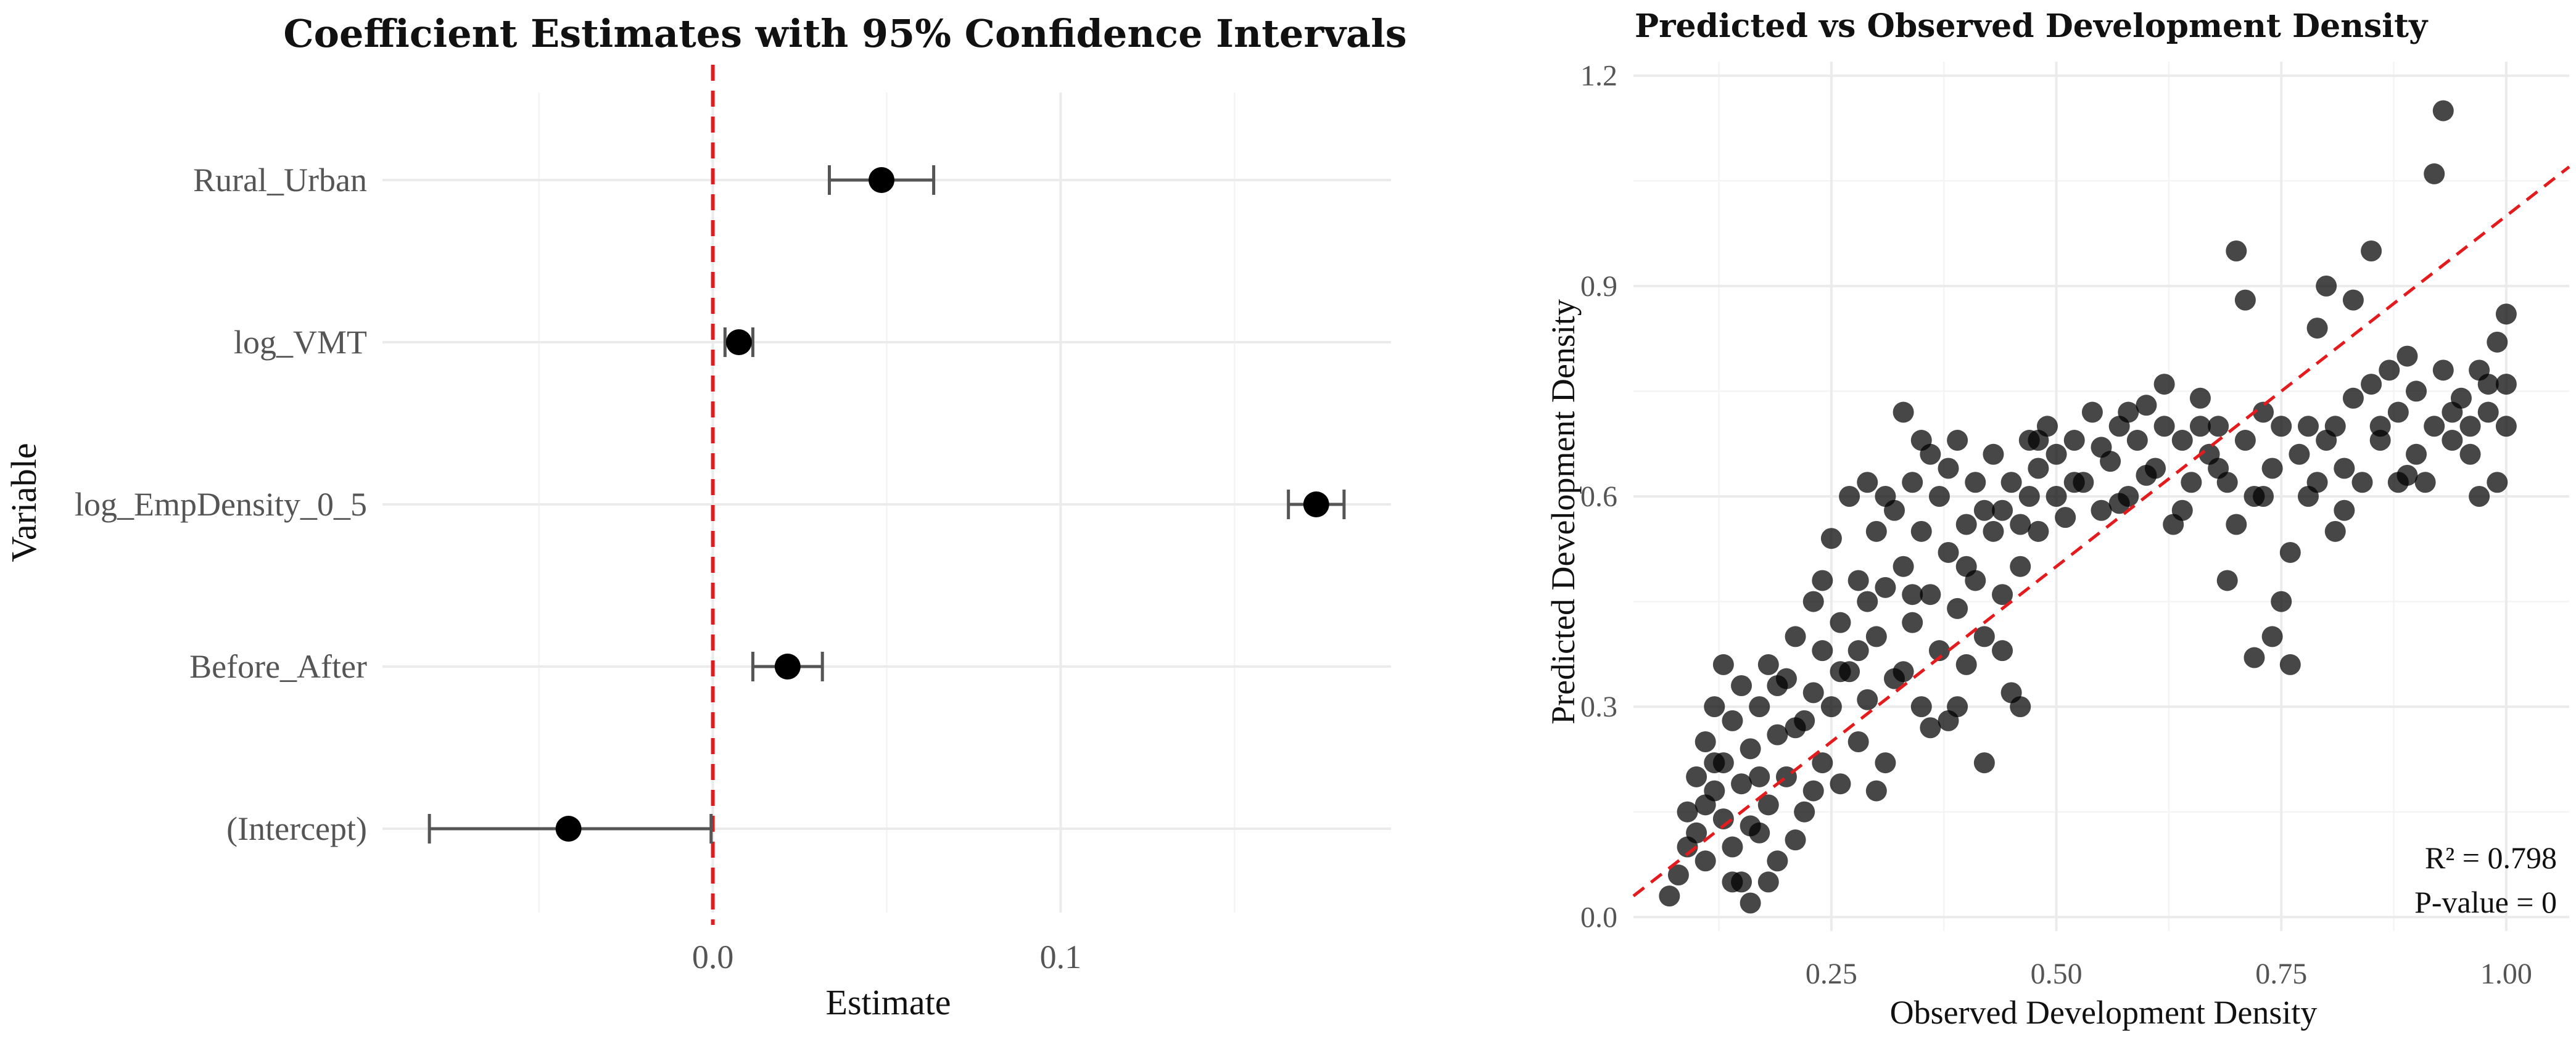  I want to click on right-x-axis-label: Observed Development Density, so click(2104, 1013).